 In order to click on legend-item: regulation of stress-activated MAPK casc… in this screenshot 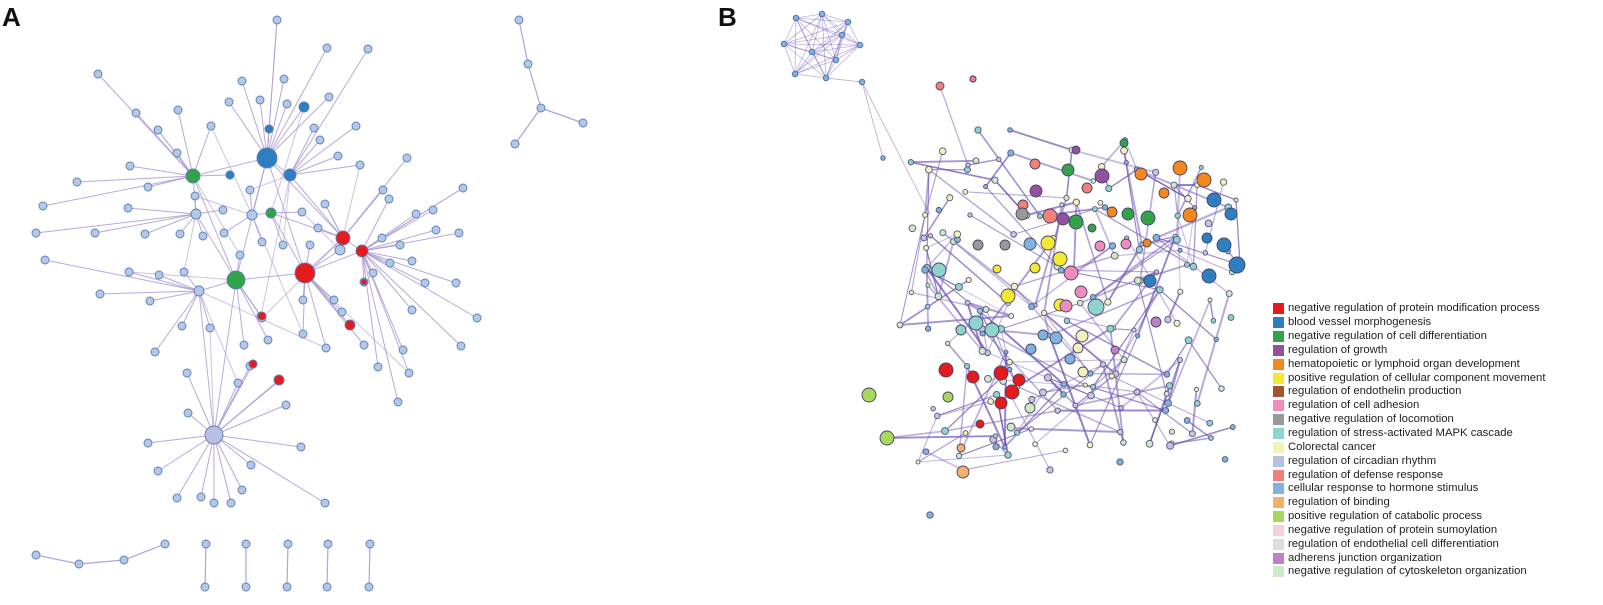, I will do `click(1409, 434)`.